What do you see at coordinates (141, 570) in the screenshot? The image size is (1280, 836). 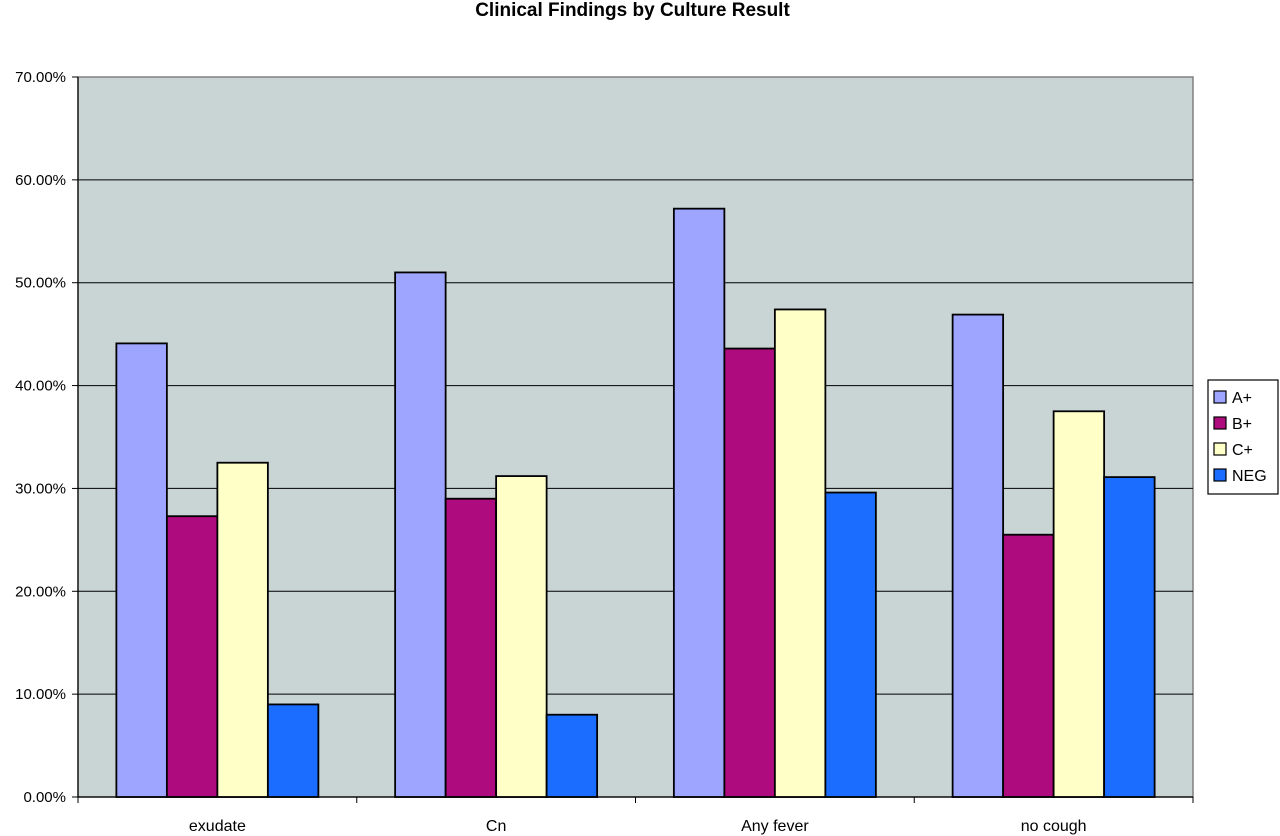 I see `bar-a-exudate` at bounding box center [141, 570].